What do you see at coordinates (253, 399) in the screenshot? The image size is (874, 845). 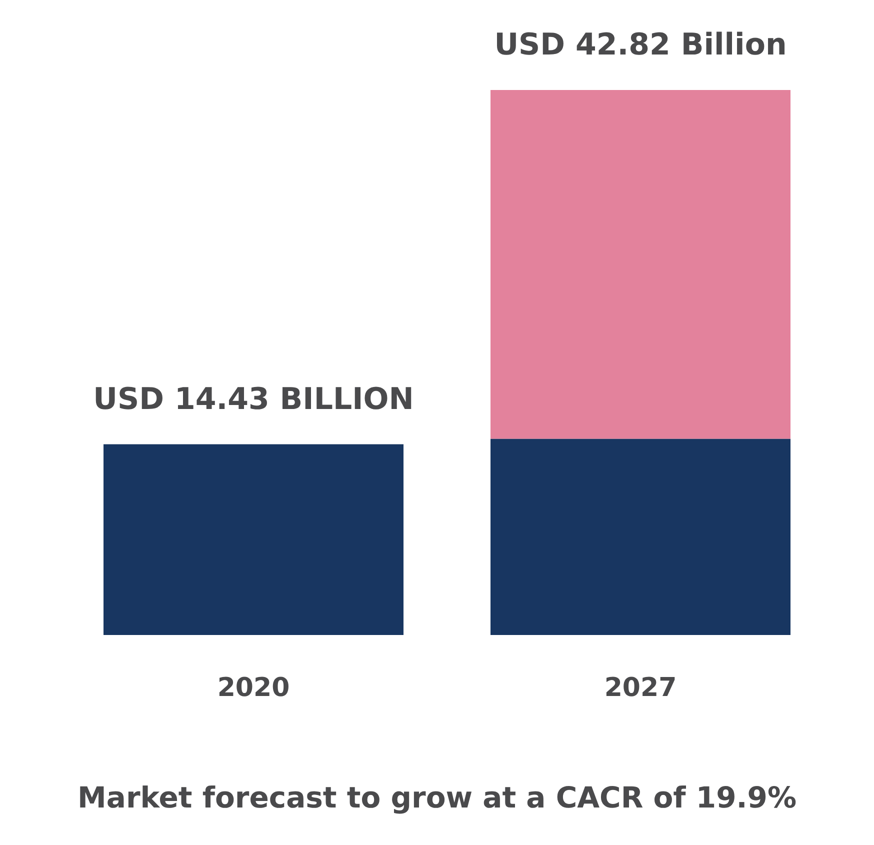 I see `total-label: USD 14.43 BILLION` at bounding box center [253, 399].